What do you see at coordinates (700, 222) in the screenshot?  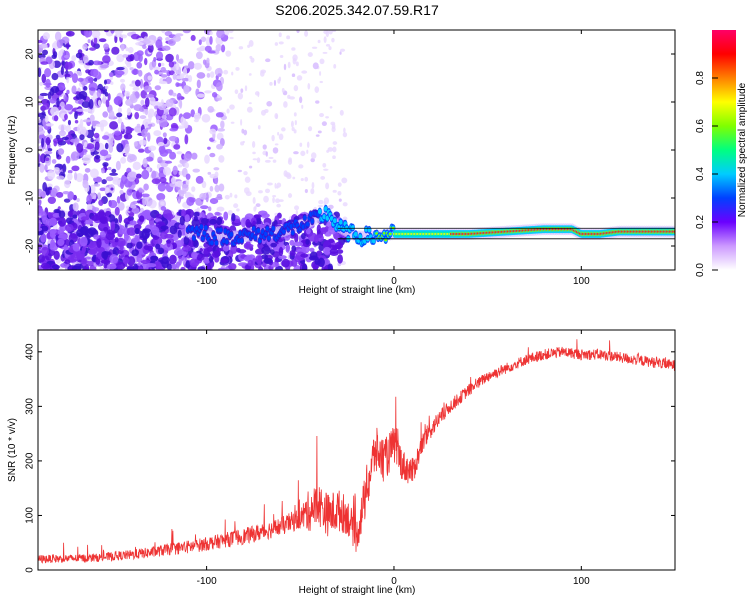 I see `colorbar-tick-label: 0.2` at bounding box center [700, 222].